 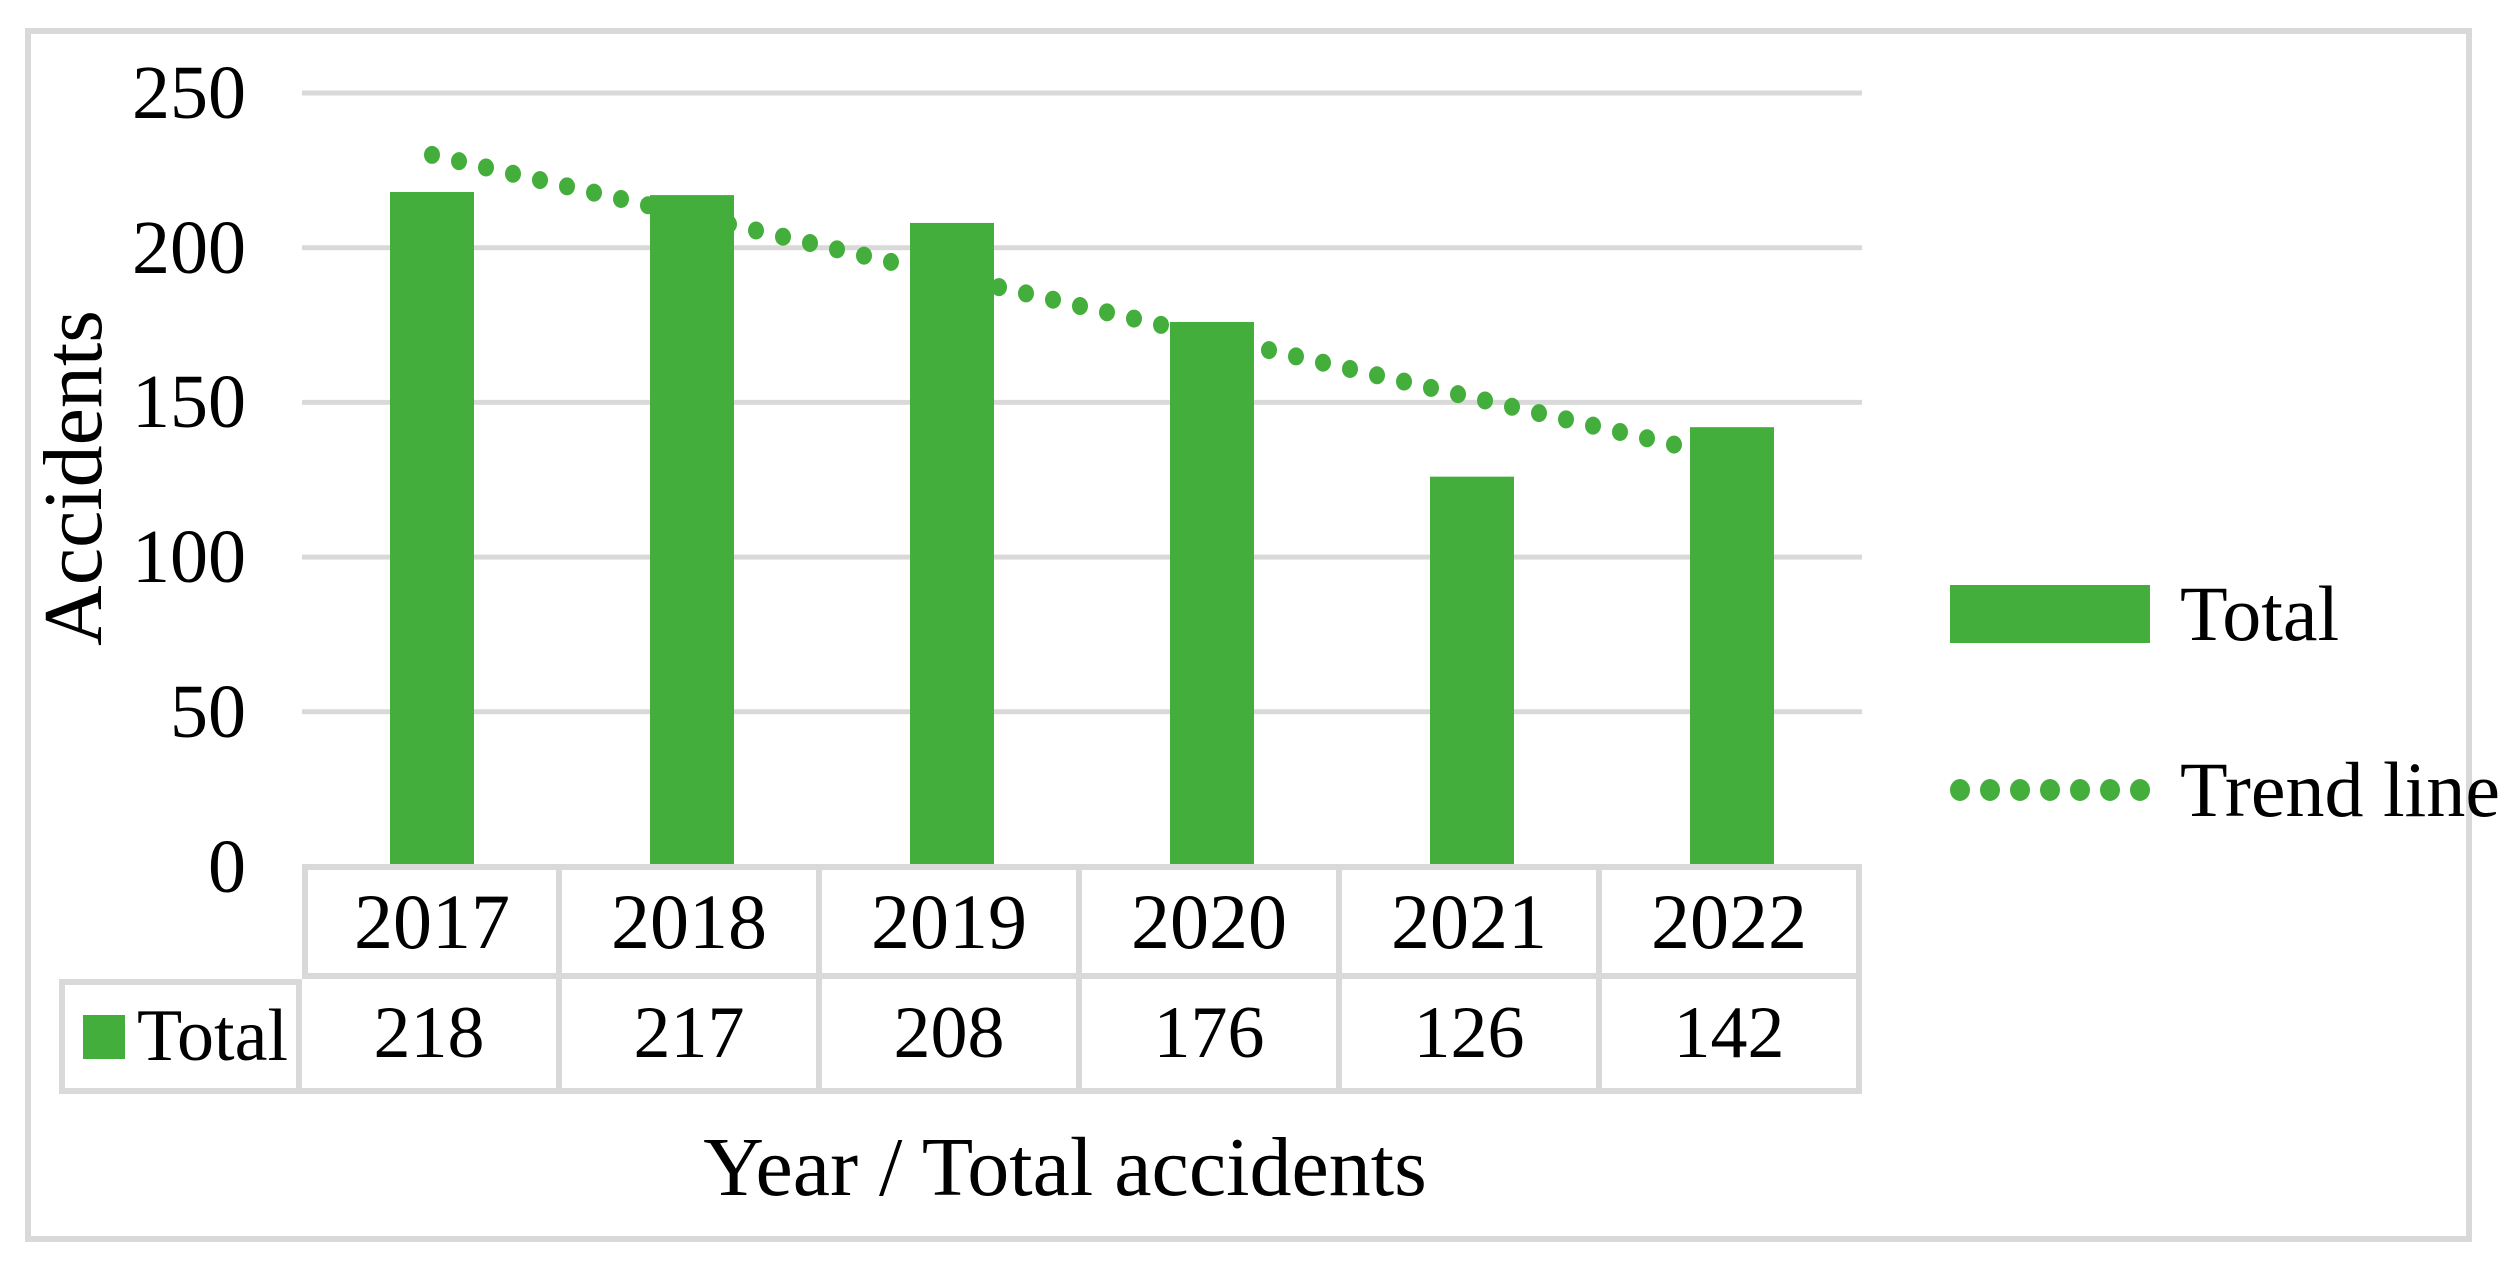 I want to click on table-value-cell-2022: 142, so click(x=1732, y=1036).